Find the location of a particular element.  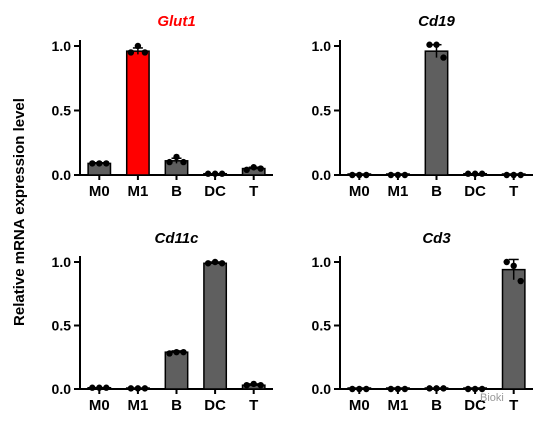

bar-DC is located at coordinates (215, 326).